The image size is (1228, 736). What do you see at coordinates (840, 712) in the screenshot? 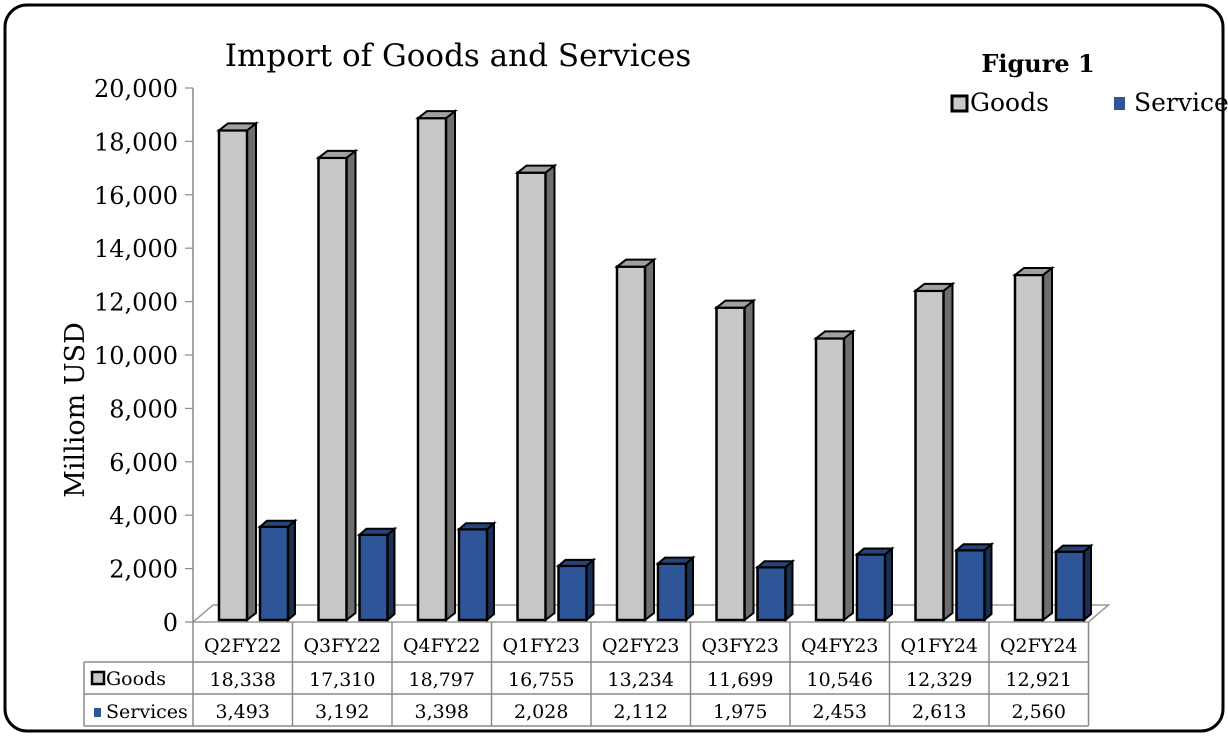
I see `services-value-label: 2,453` at bounding box center [840, 712].